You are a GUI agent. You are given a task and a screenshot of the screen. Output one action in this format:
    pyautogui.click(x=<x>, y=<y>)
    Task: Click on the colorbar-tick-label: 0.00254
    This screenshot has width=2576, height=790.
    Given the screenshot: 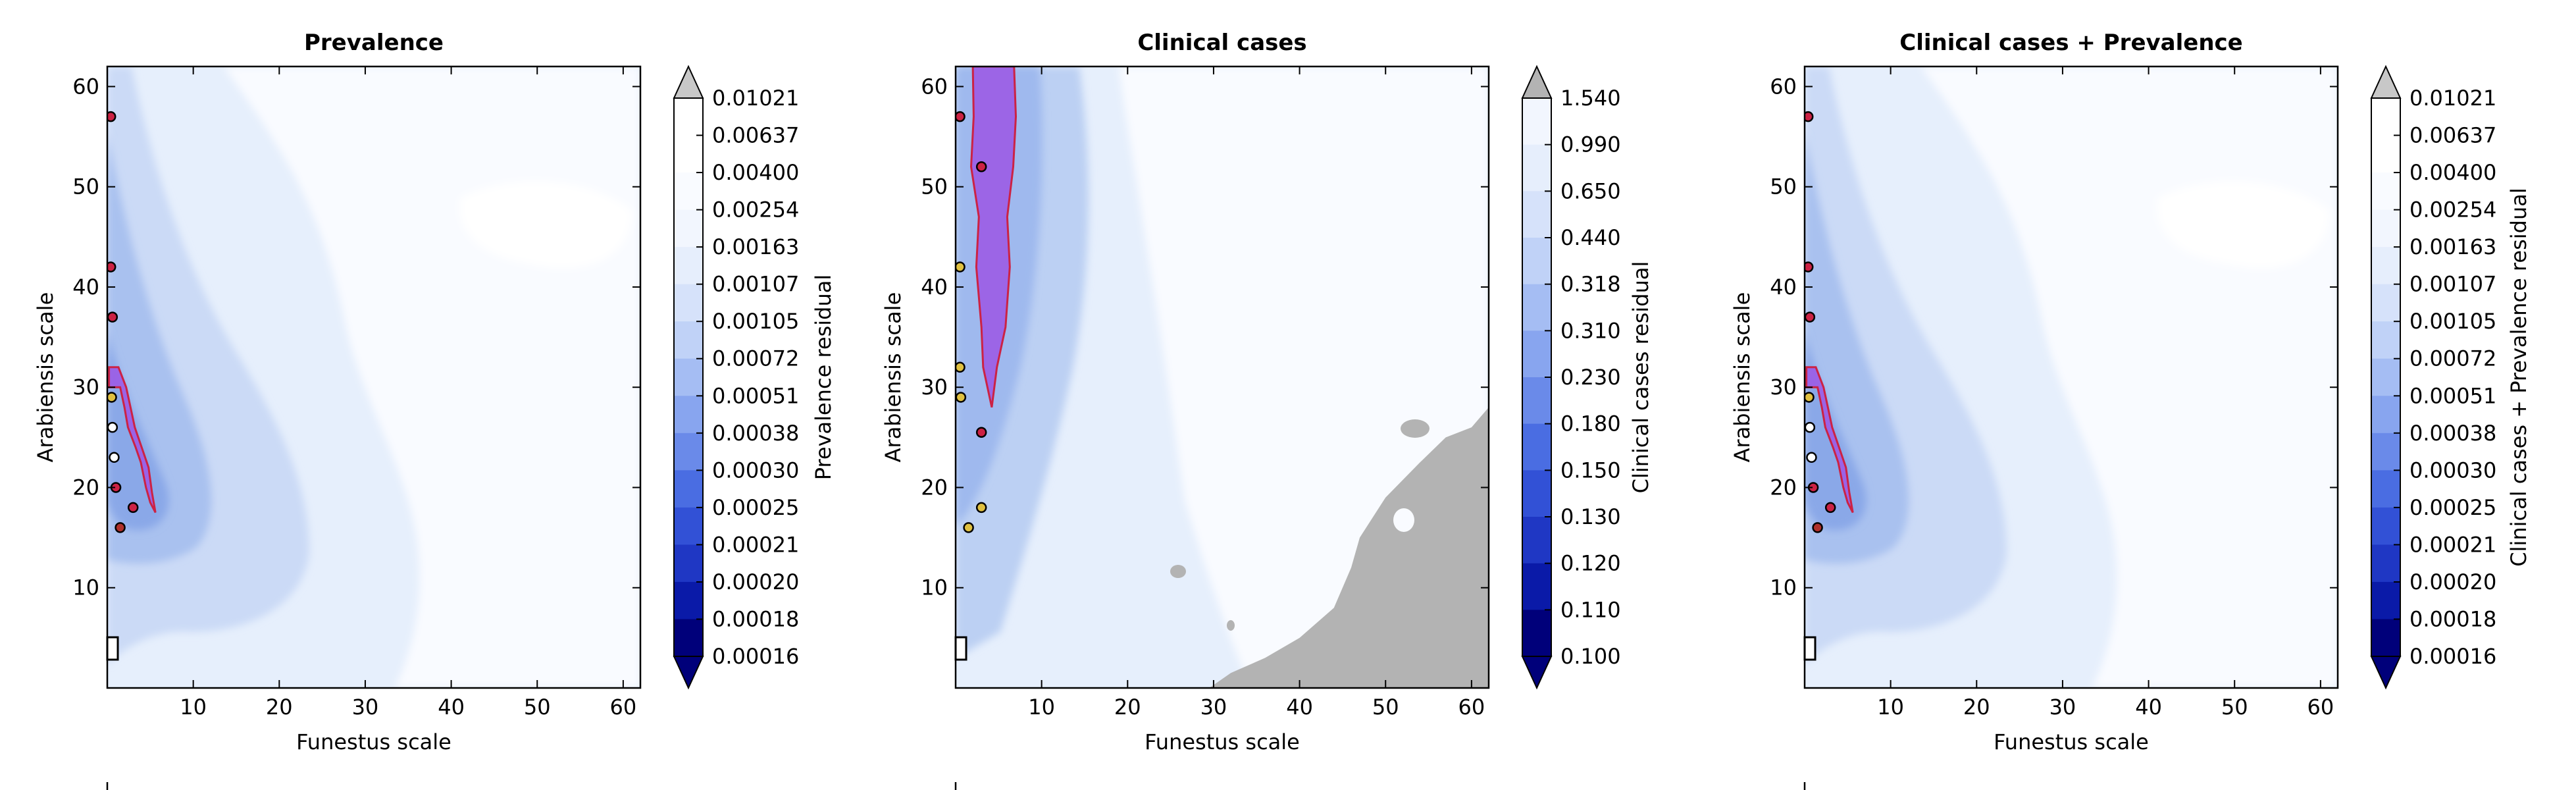 What is the action you would take?
    pyautogui.click(x=2452, y=210)
    